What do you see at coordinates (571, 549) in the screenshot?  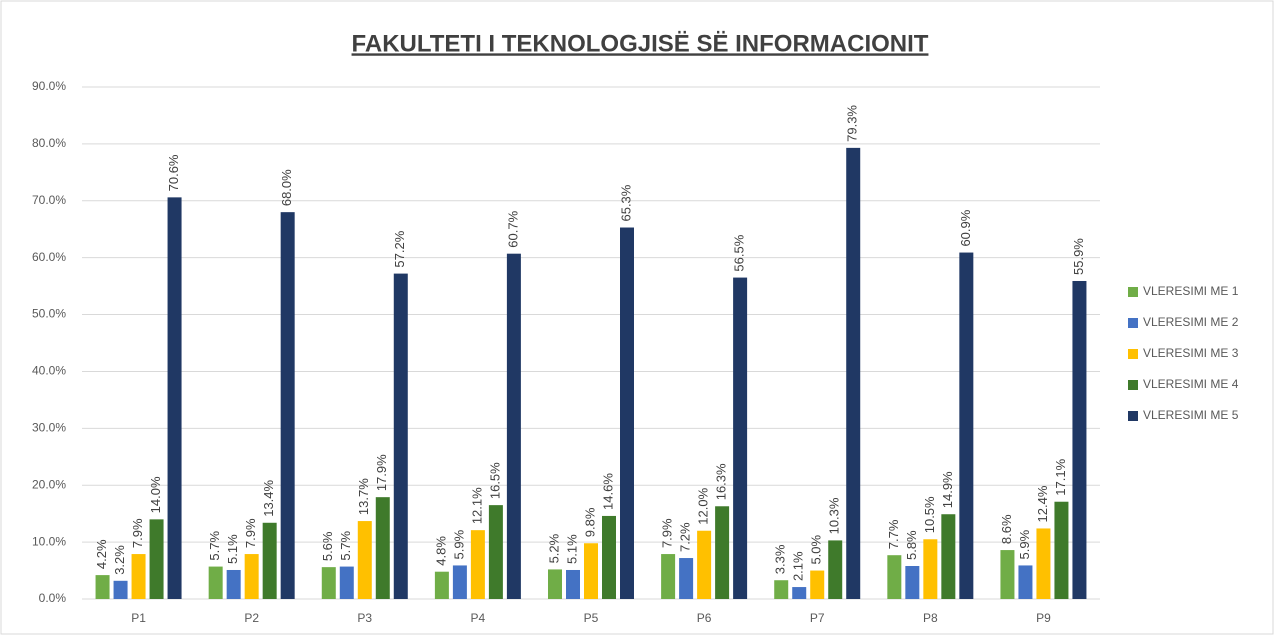 I see `data-label: 5.1%` at bounding box center [571, 549].